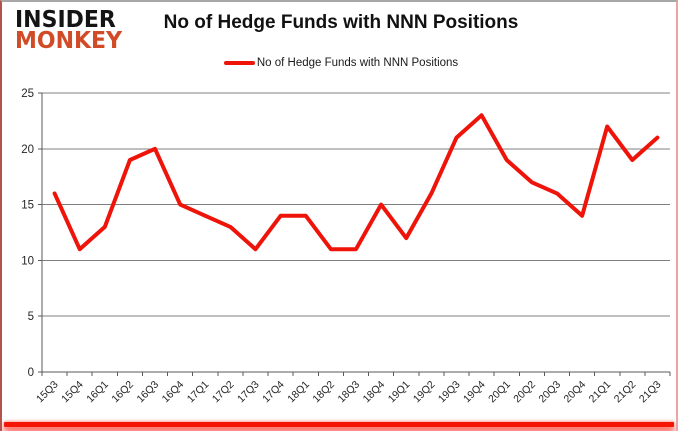 The width and height of the screenshot is (678, 431). What do you see at coordinates (148, 392) in the screenshot?
I see `x-axis-tick-label: 16Q3` at bounding box center [148, 392].